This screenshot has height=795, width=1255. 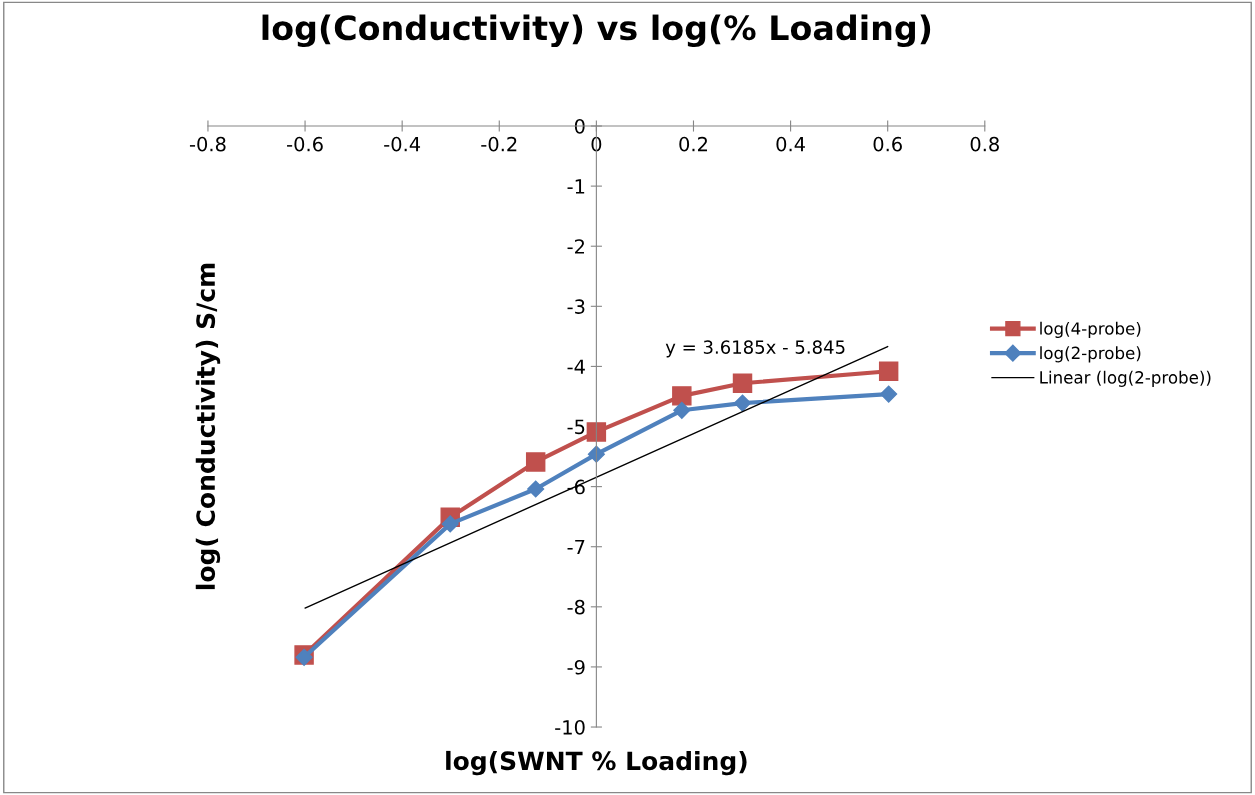 What do you see at coordinates (596, 31) in the screenshot?
I see `chart-title: log(Conductivity) vs log(% Loading)` at bounding box center [596, 31].